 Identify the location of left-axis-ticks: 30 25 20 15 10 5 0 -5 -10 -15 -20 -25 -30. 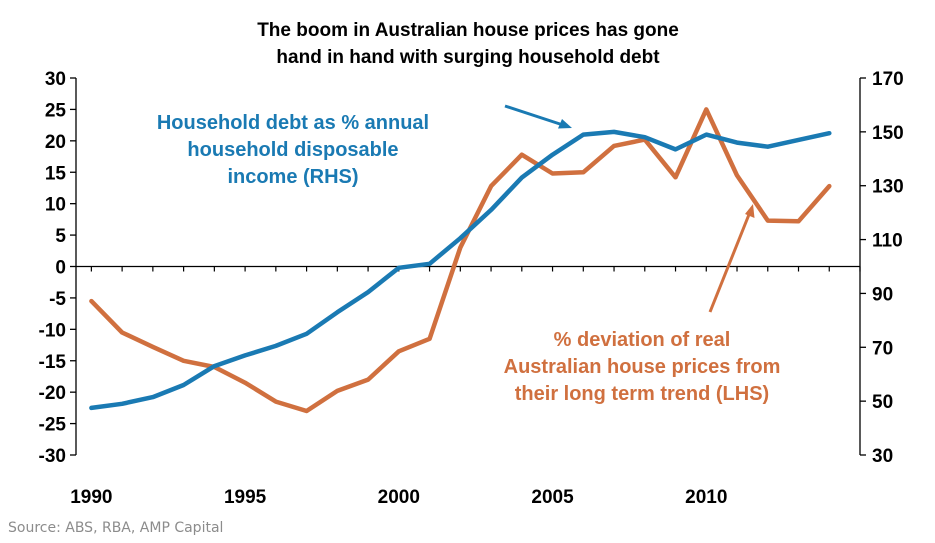
(57, 268).